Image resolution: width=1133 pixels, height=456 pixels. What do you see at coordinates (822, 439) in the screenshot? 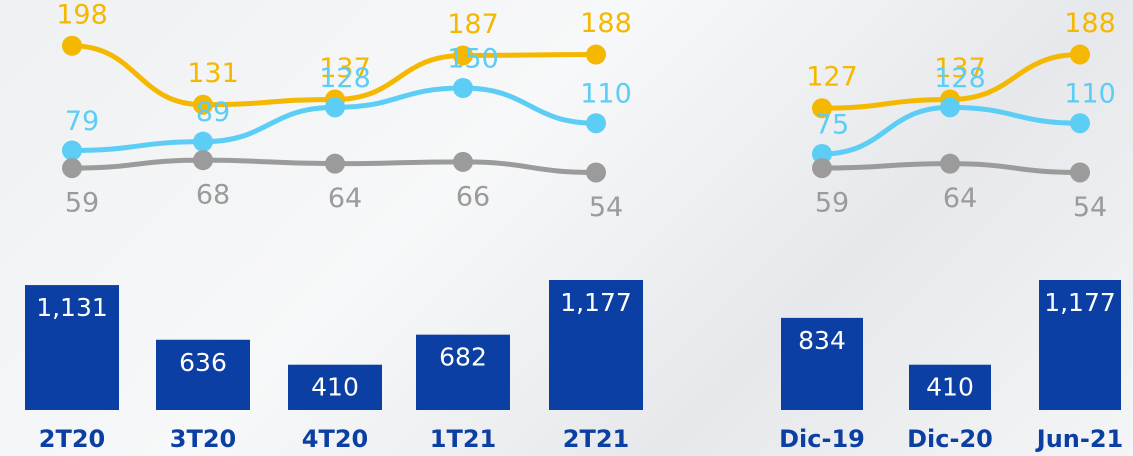
I see `x-tick-label: Dic-19` at bounding box center [822, 439].